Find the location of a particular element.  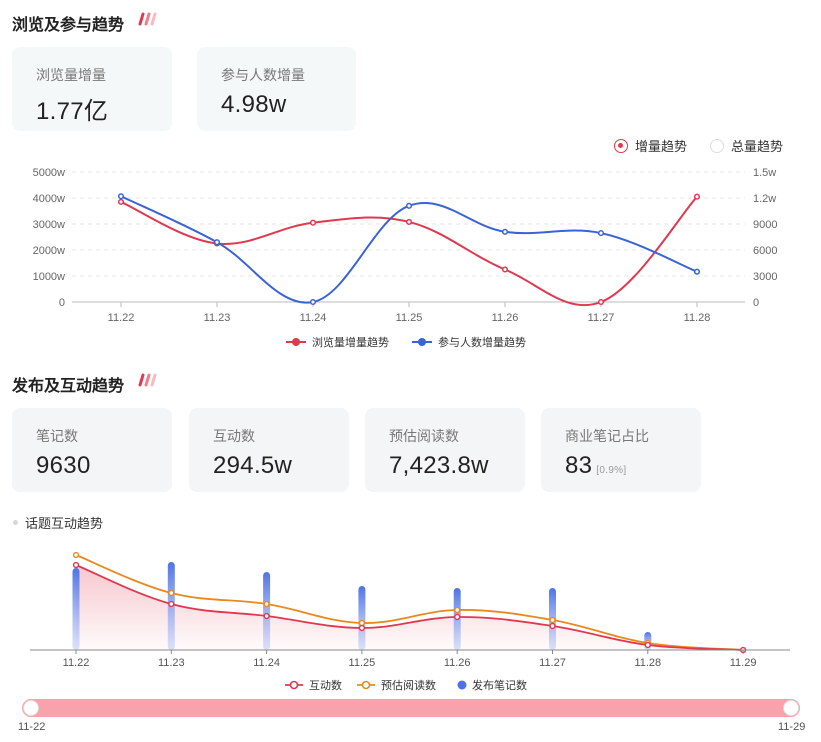

legend-label: 参与人数增量趋势 is located at coordinates (482, 342).